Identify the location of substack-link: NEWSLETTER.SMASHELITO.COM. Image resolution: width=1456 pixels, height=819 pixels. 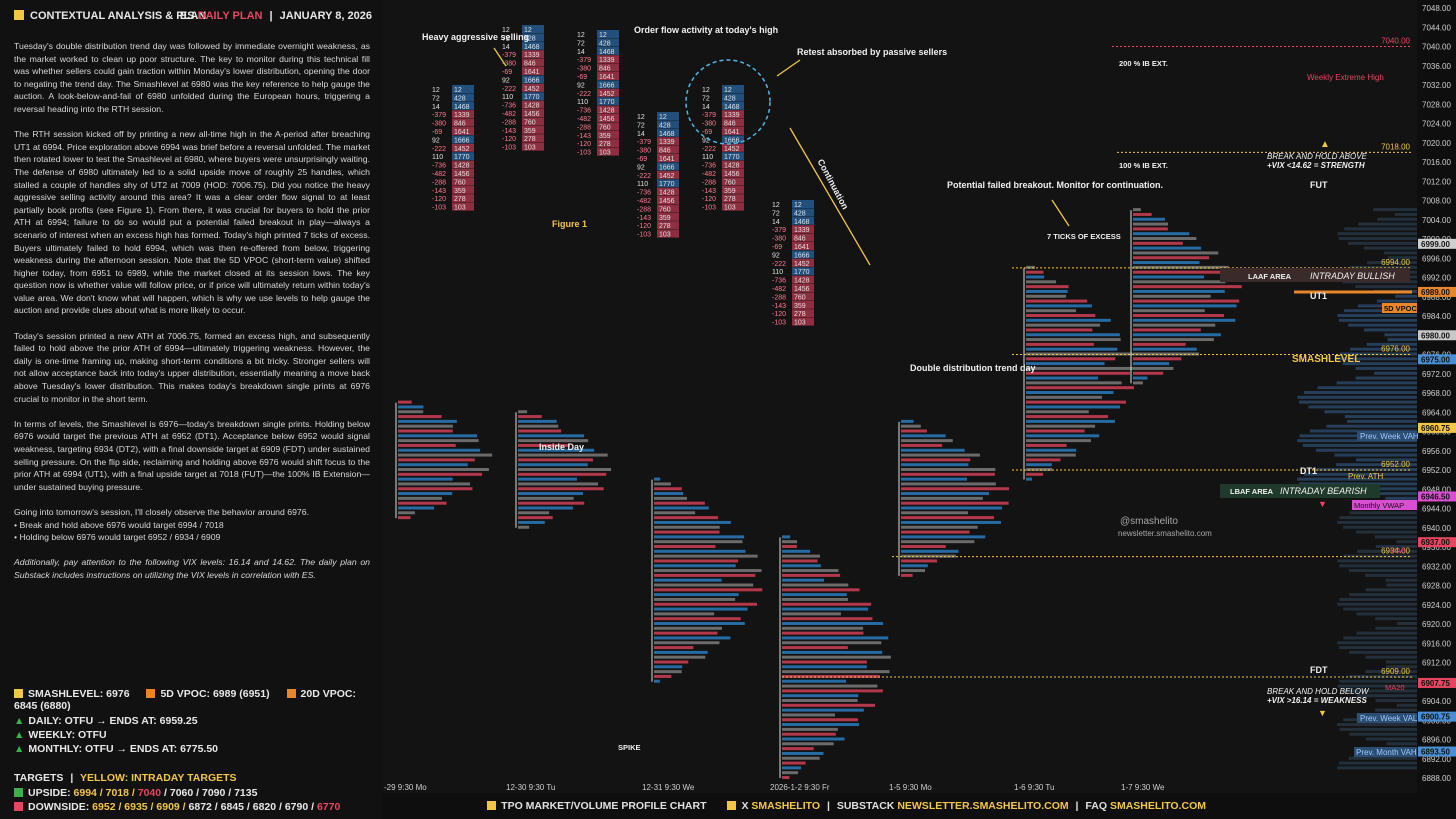
(983, 806).